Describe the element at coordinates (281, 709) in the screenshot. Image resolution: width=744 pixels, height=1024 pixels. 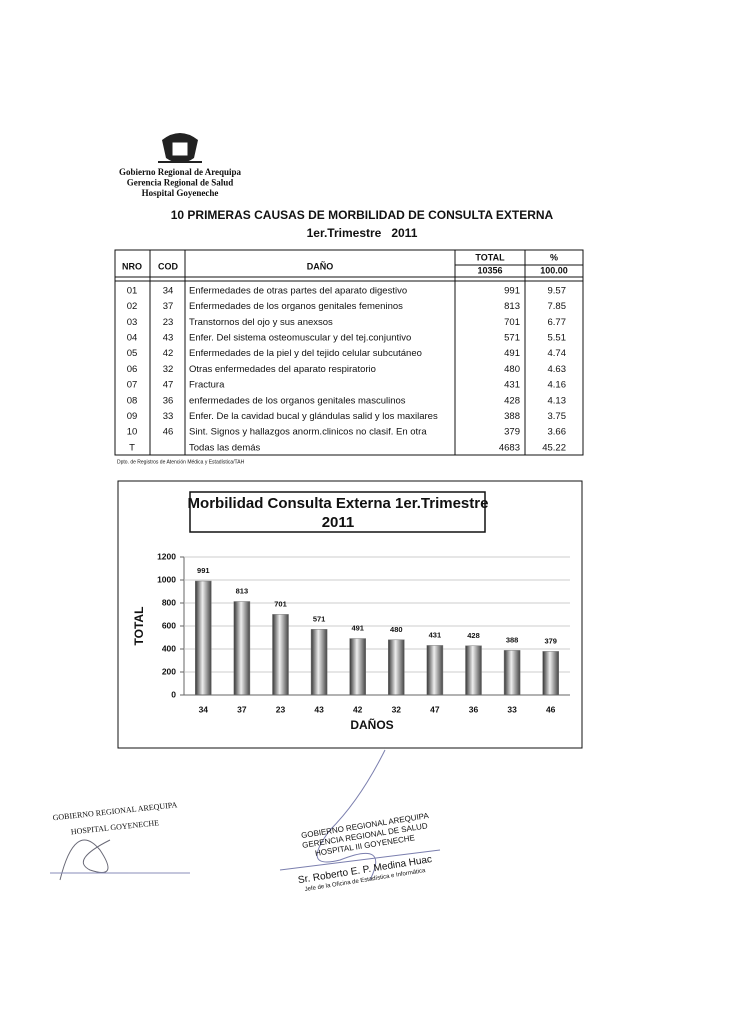
I see `x-tick-label: 23` at that location.